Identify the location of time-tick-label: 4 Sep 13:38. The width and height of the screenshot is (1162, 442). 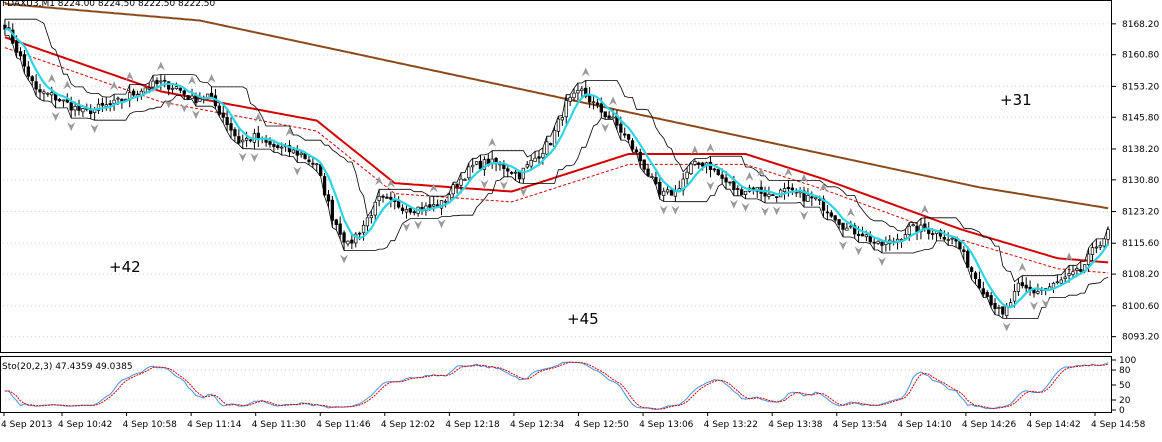
(795, 425).